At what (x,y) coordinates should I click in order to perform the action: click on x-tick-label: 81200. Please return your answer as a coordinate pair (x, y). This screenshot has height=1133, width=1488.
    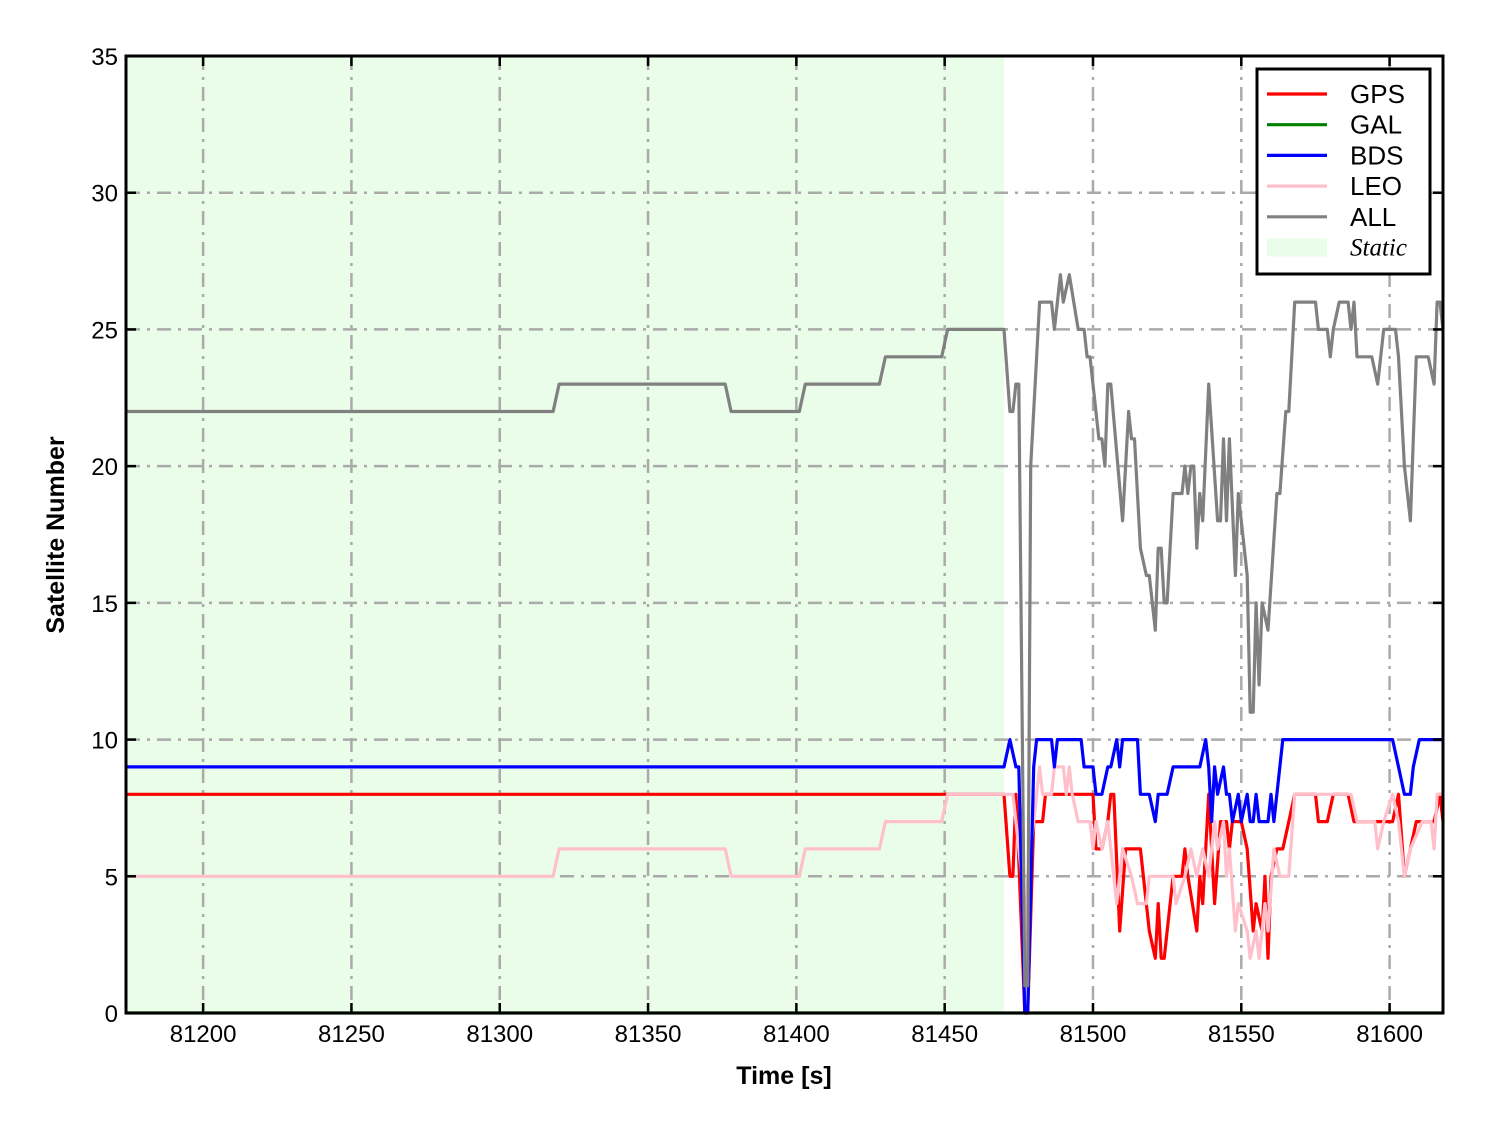
    Looking at the image, I should click on (203, 1034).